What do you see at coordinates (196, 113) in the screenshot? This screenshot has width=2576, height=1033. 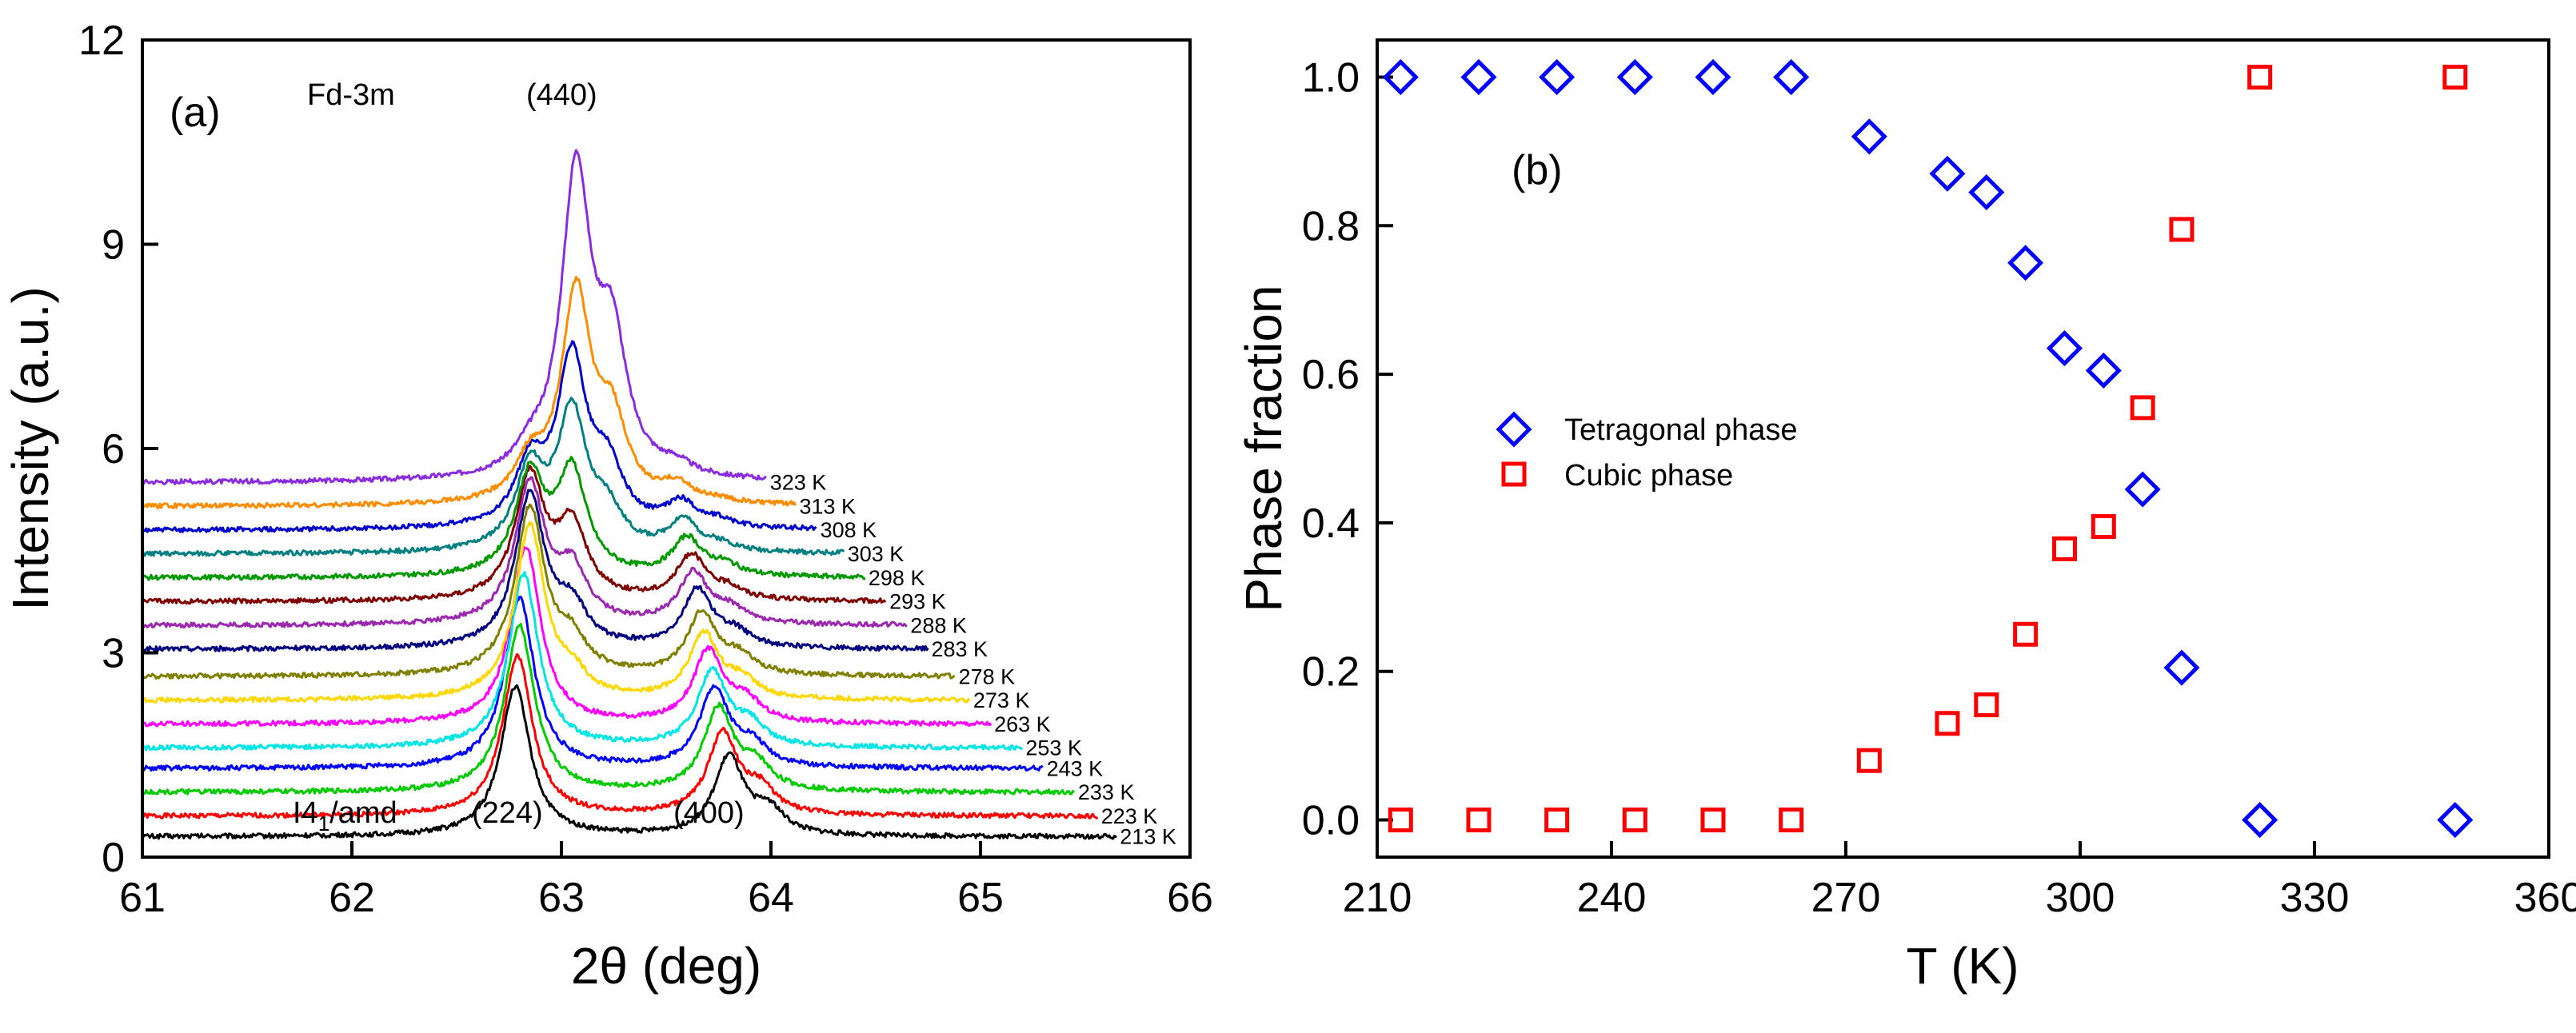 I see `panel-a-label: (a)` at bounding box center [196, 113].